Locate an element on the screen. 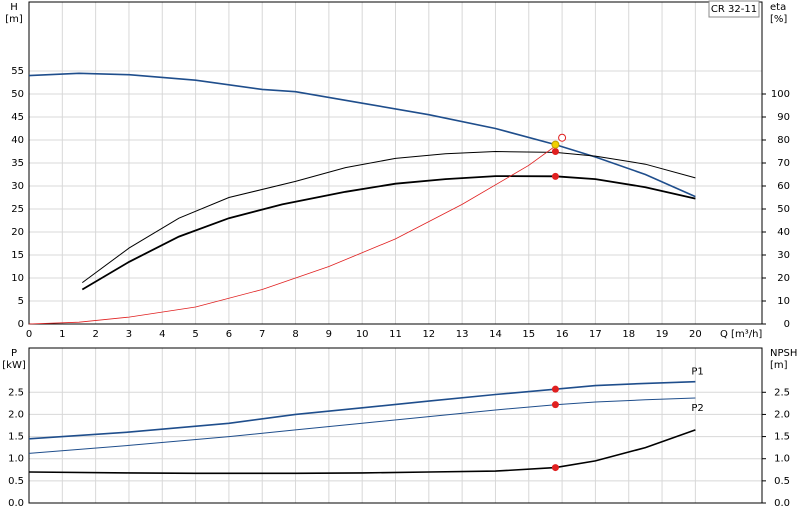 Image resolution: width=800 pixels, height=520 pixels. y-tick-label: 1.5 is located at coordinates (16, 437).